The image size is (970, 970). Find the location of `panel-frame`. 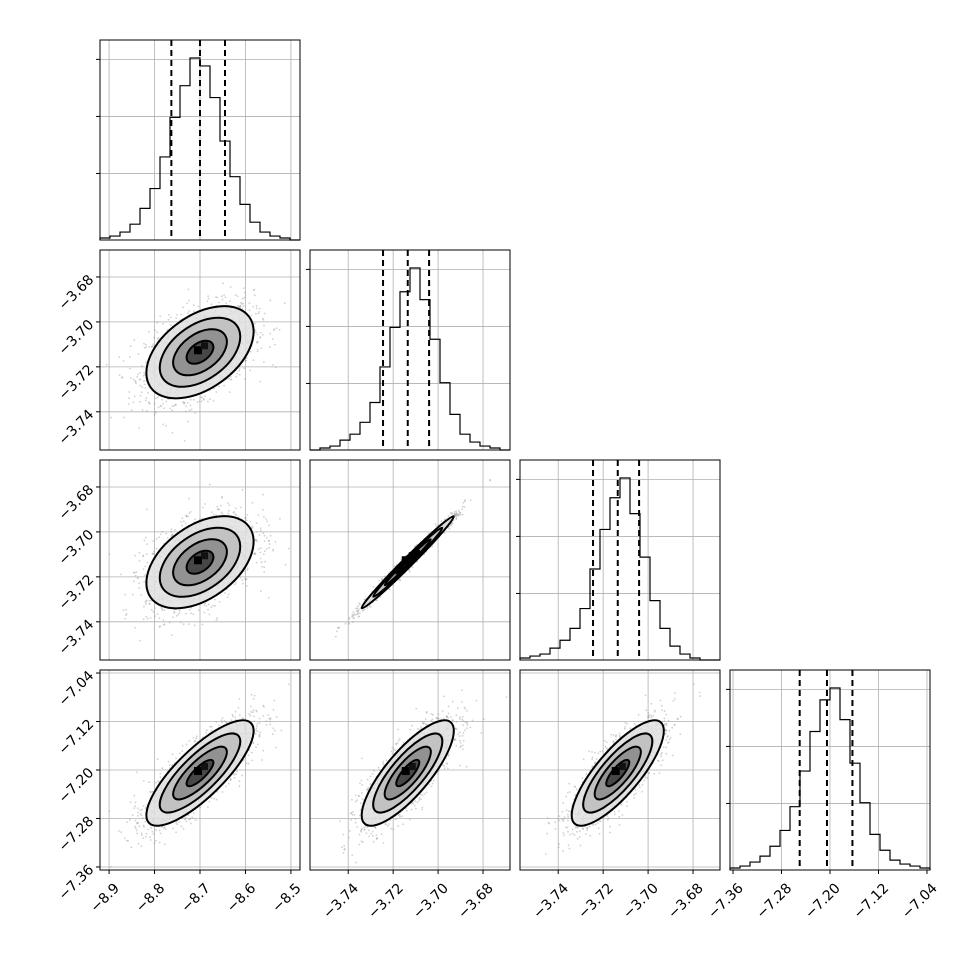

panel-frame is located at coordinates (200, 560).